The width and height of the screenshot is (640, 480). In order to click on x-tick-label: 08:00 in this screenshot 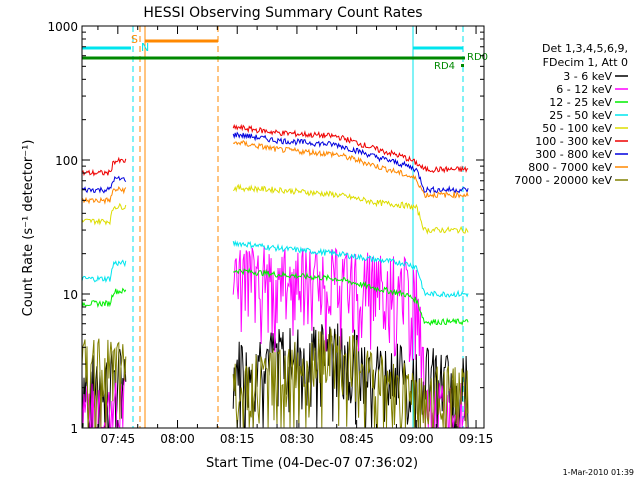, I will do `click(177, 439)`.